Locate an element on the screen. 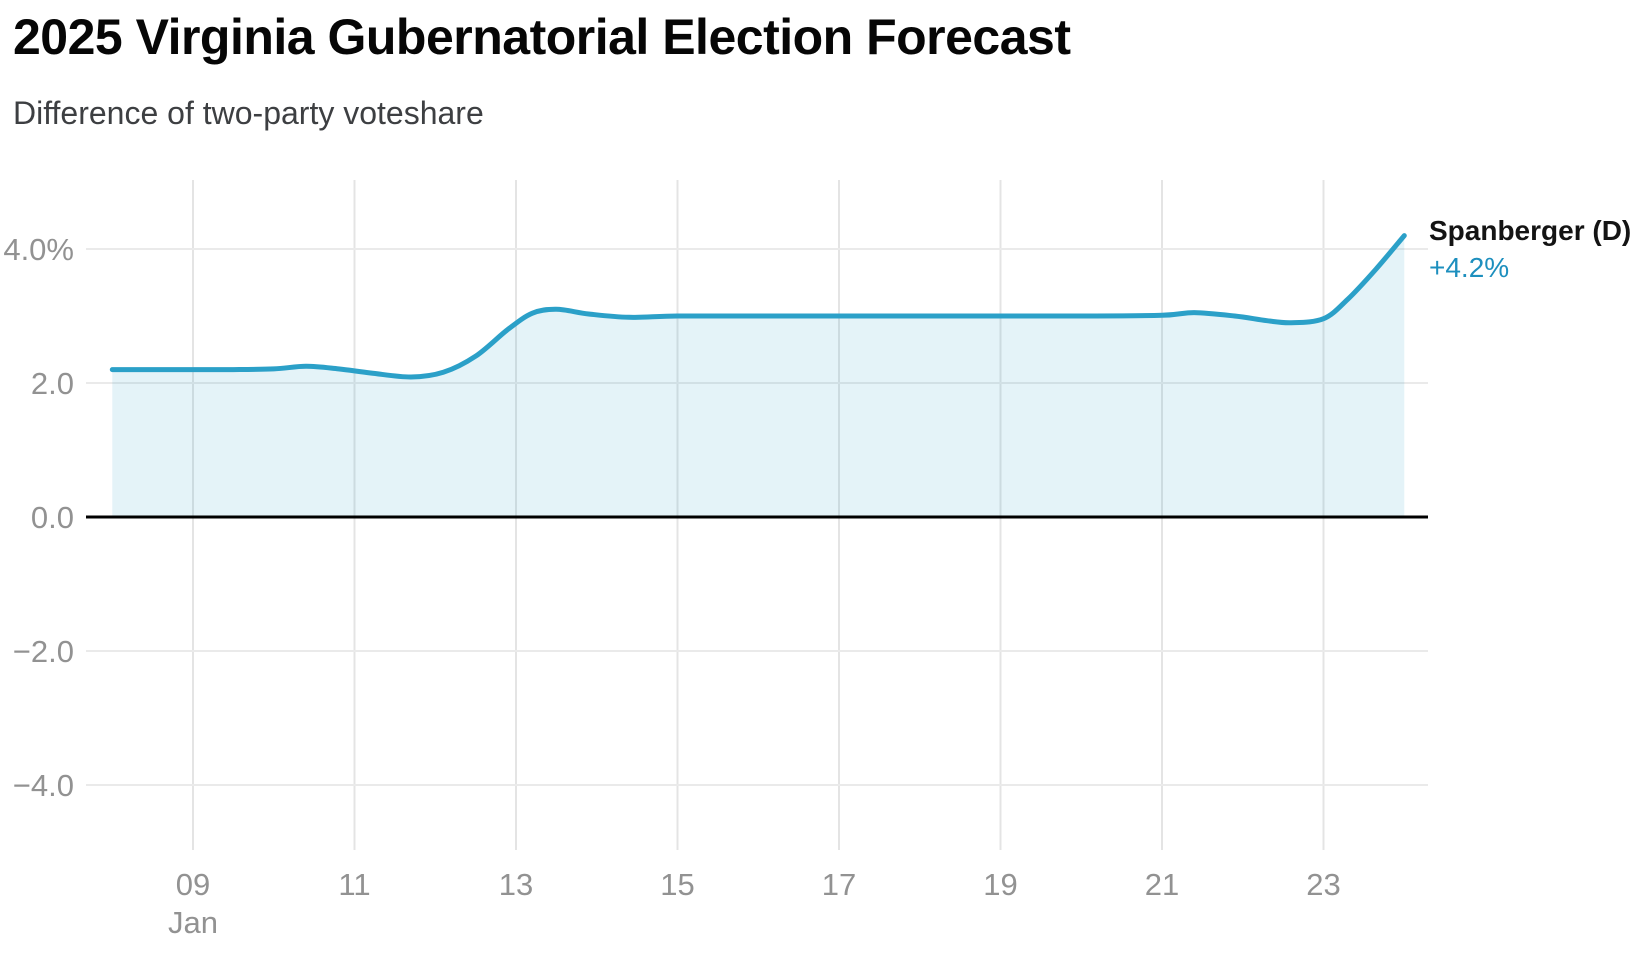  x-axis-label: 19 is located at coordinates (1000, 884).